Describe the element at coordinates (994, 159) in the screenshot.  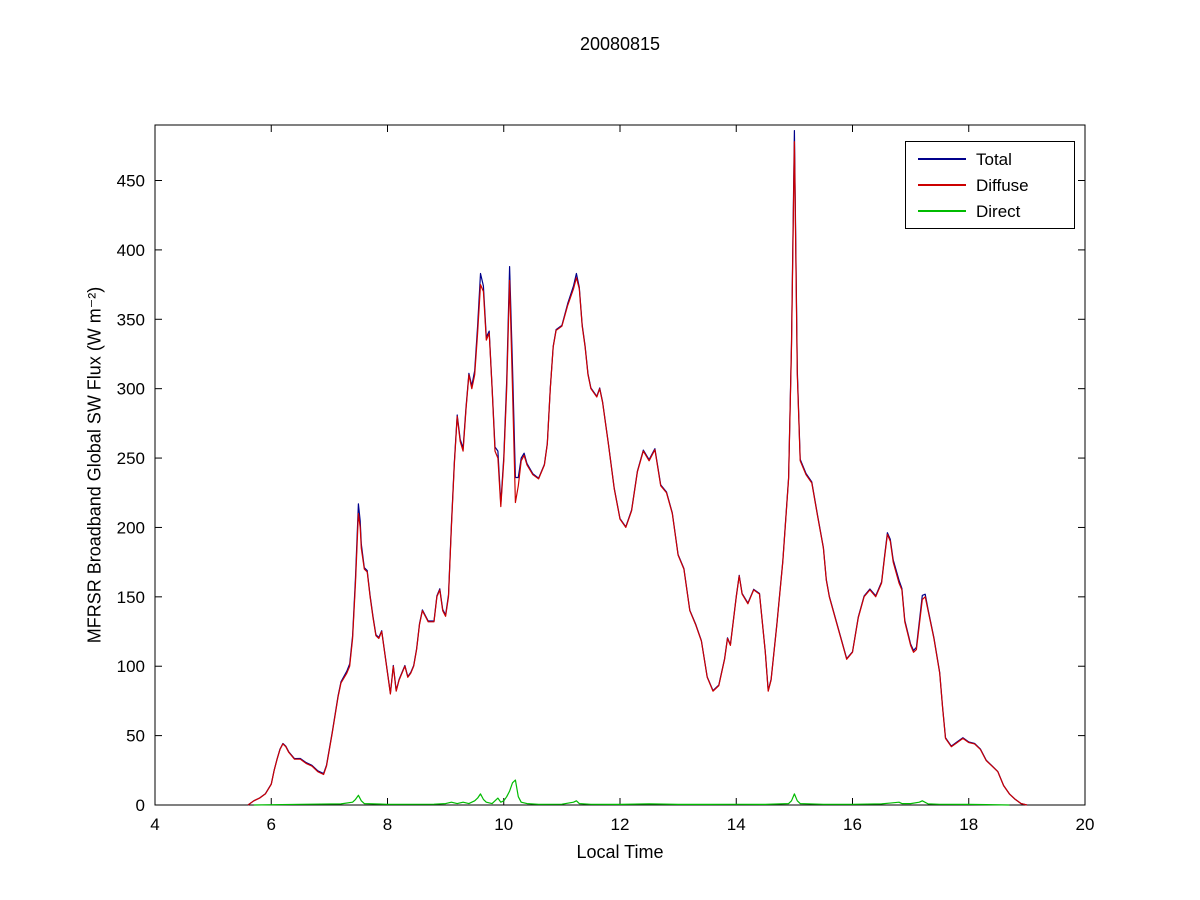
I see `legend-label-total: Total` at that location.